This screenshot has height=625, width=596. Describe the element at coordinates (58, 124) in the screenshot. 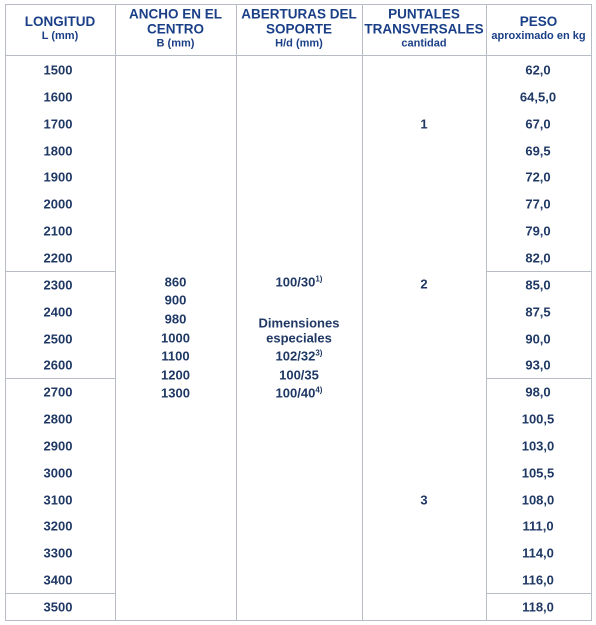

I see `longitud: 1700` at that location.